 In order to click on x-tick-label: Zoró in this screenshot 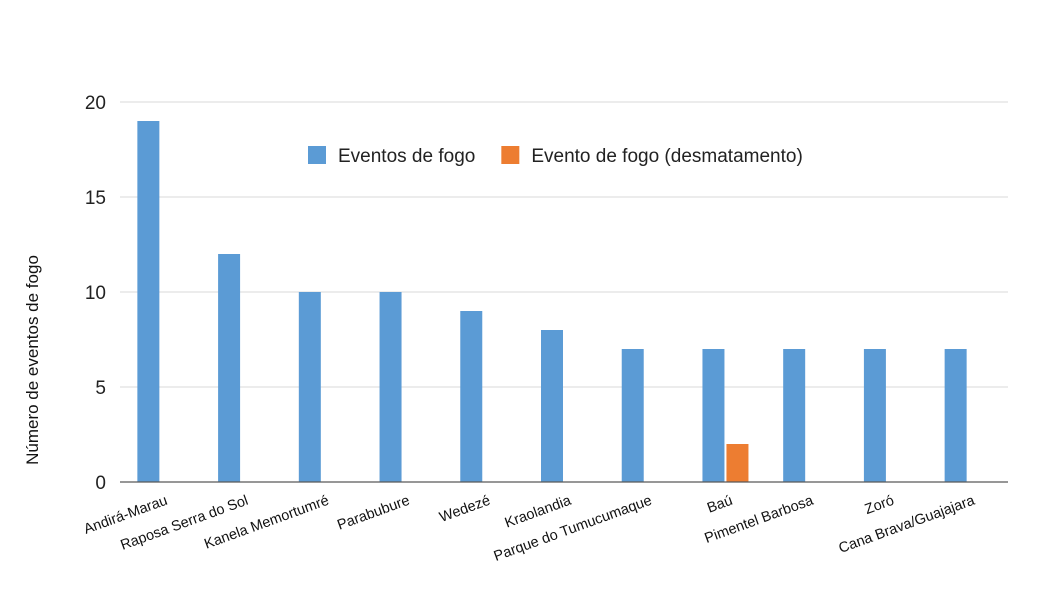, I will do `click(880, 505)`.